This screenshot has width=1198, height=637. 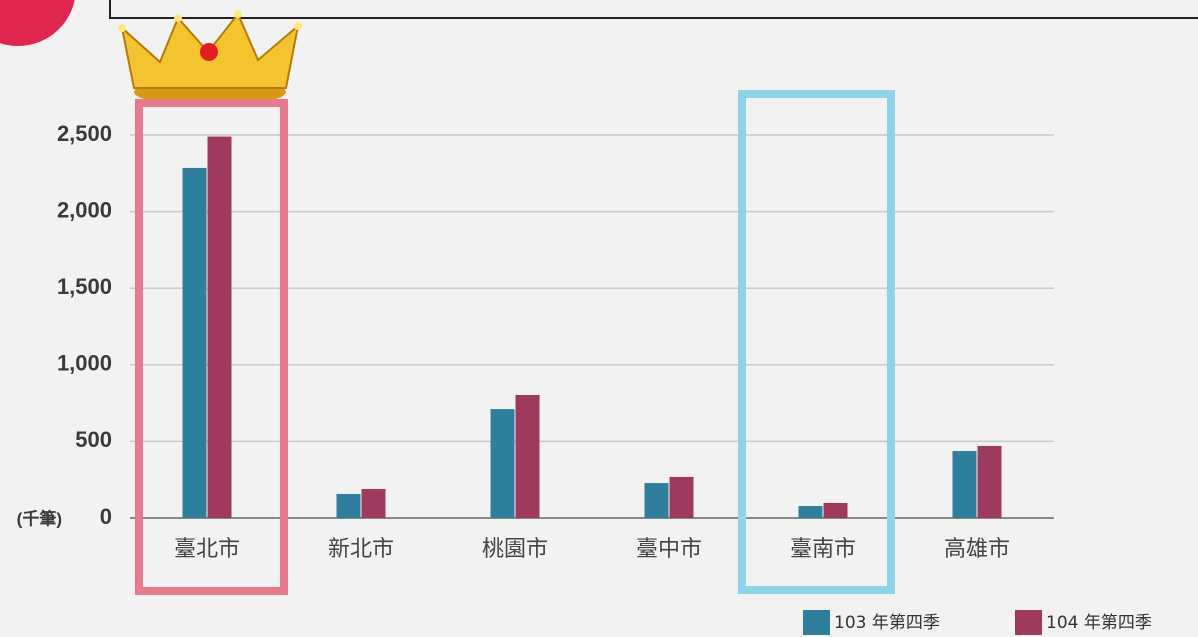 What do you see at coordinates (515, 549) in the screenshot?
I see `x-tick-label: 桃園市` at bounding box center [515, 549].